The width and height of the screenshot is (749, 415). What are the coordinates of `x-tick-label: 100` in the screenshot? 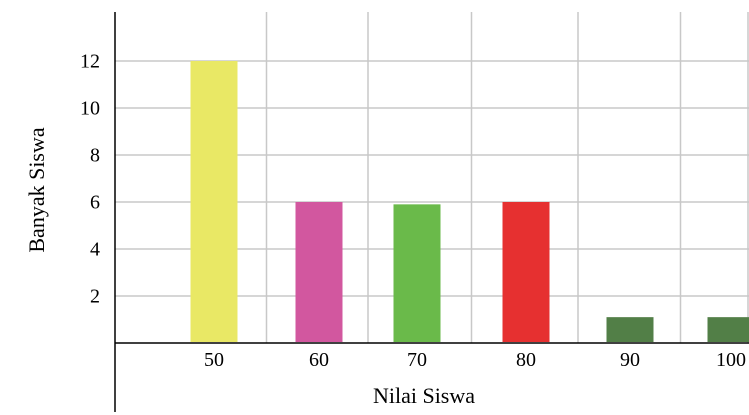 It's located at (731, 360).